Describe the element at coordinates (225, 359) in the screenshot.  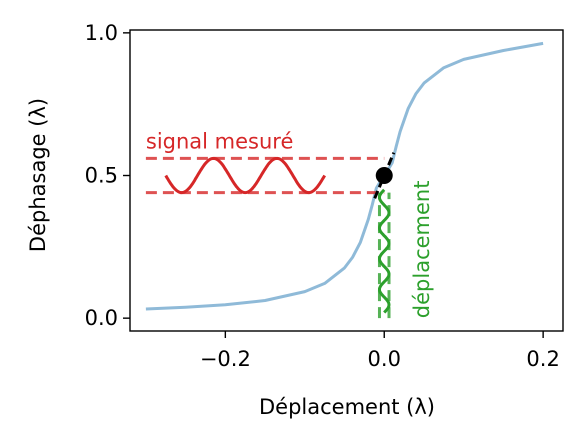
I see `x-tick-label: −0.2` at that location.